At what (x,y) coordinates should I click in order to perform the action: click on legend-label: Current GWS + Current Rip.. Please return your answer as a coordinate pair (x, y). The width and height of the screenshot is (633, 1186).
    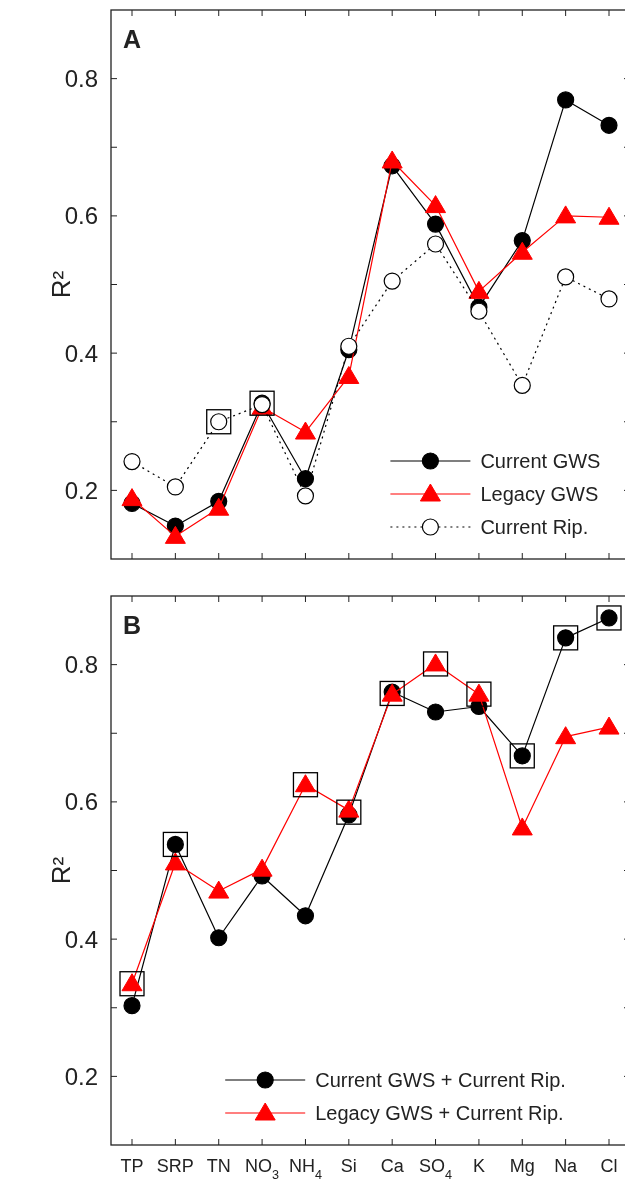
    Looking at the image, I should click on (440, 1080).